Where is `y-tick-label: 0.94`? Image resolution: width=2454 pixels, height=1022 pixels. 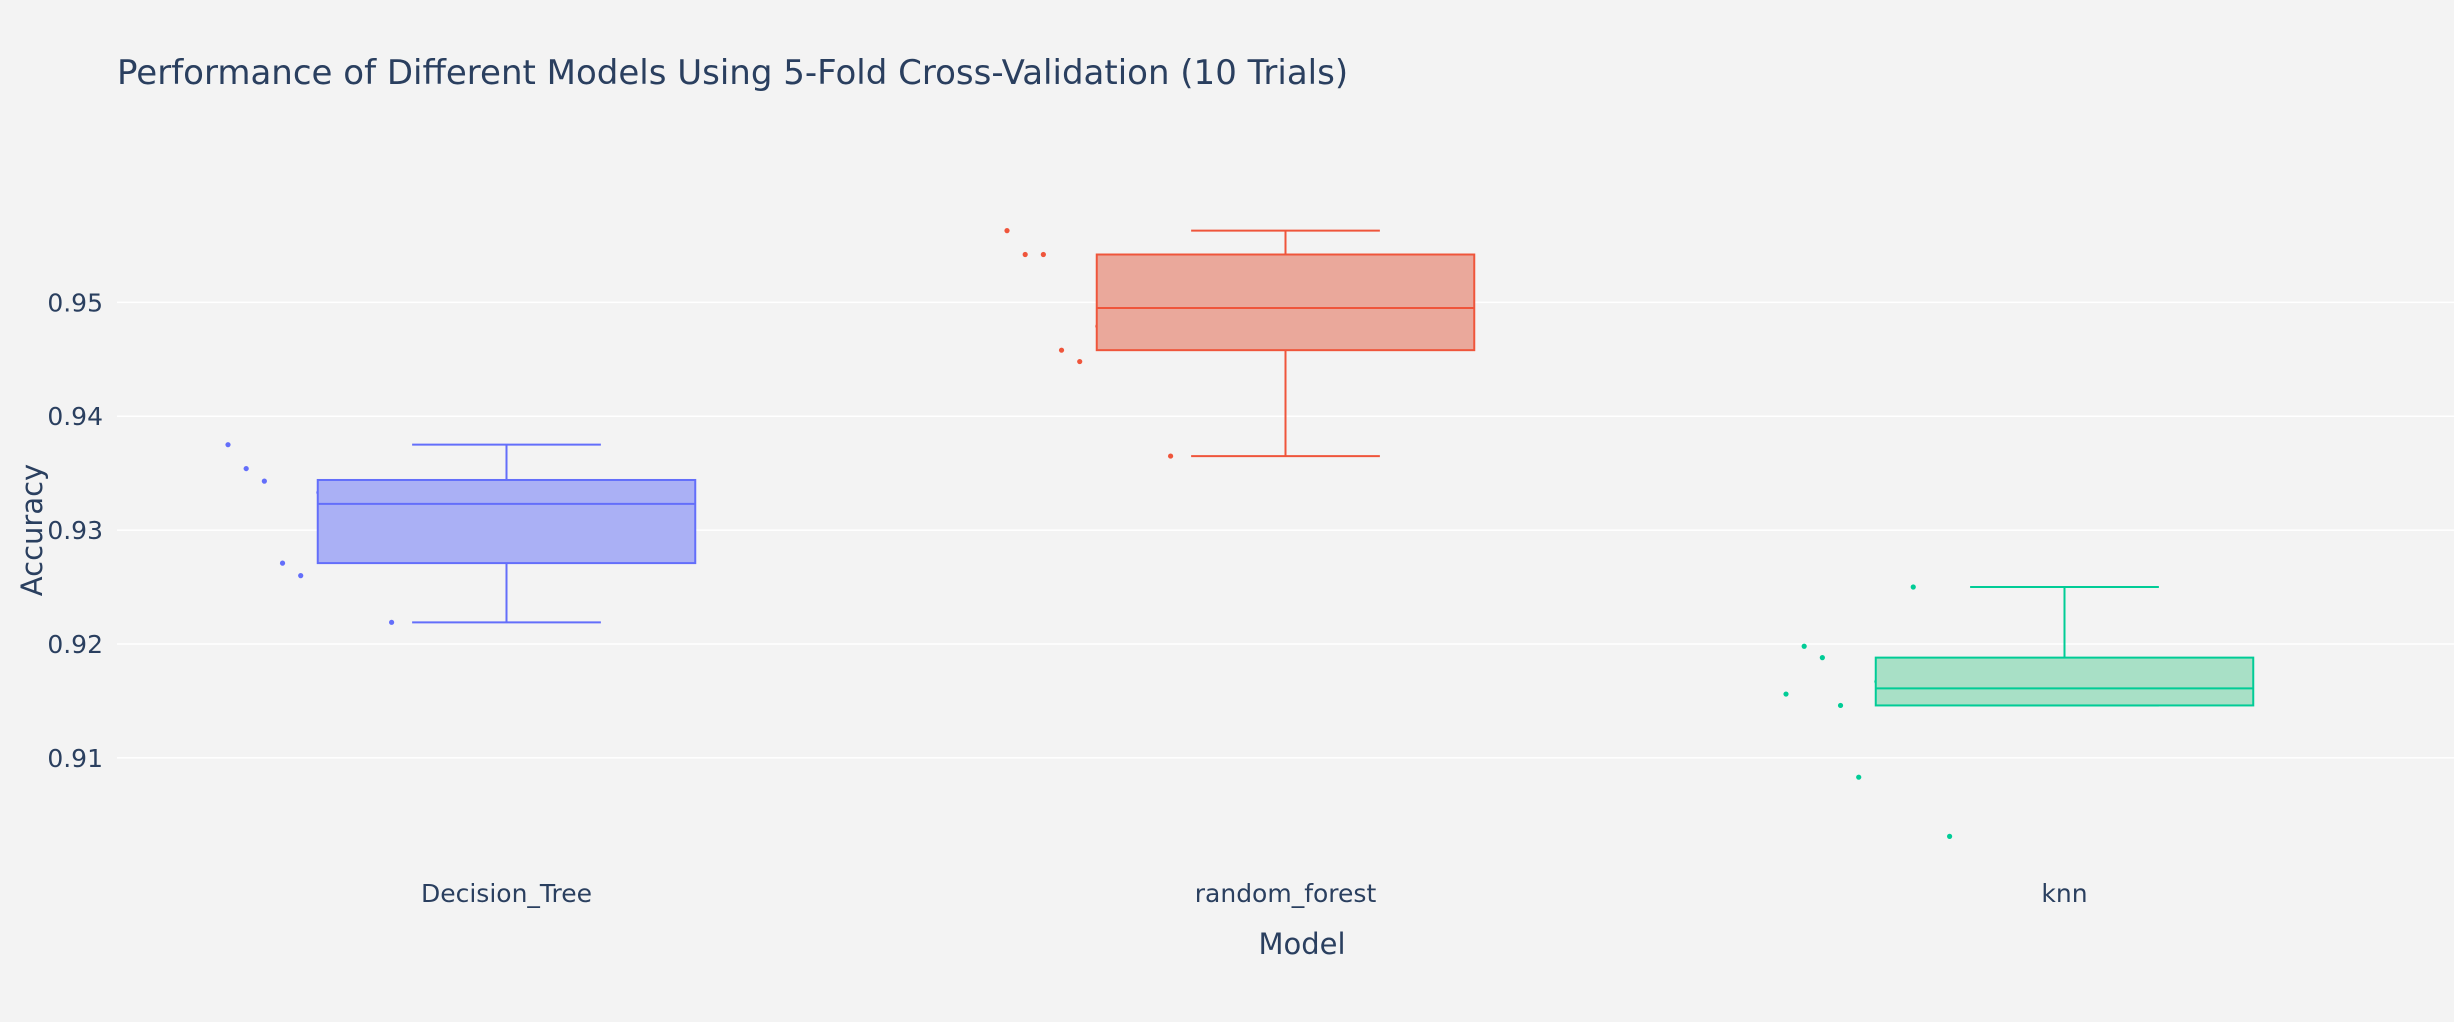
y-tick-label: 0.94 is located at coordinates (75, 416).